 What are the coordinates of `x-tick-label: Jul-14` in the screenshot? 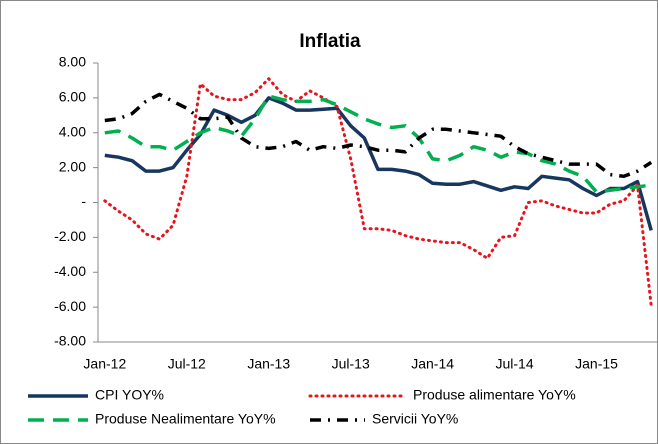 It's located at (515, 364).